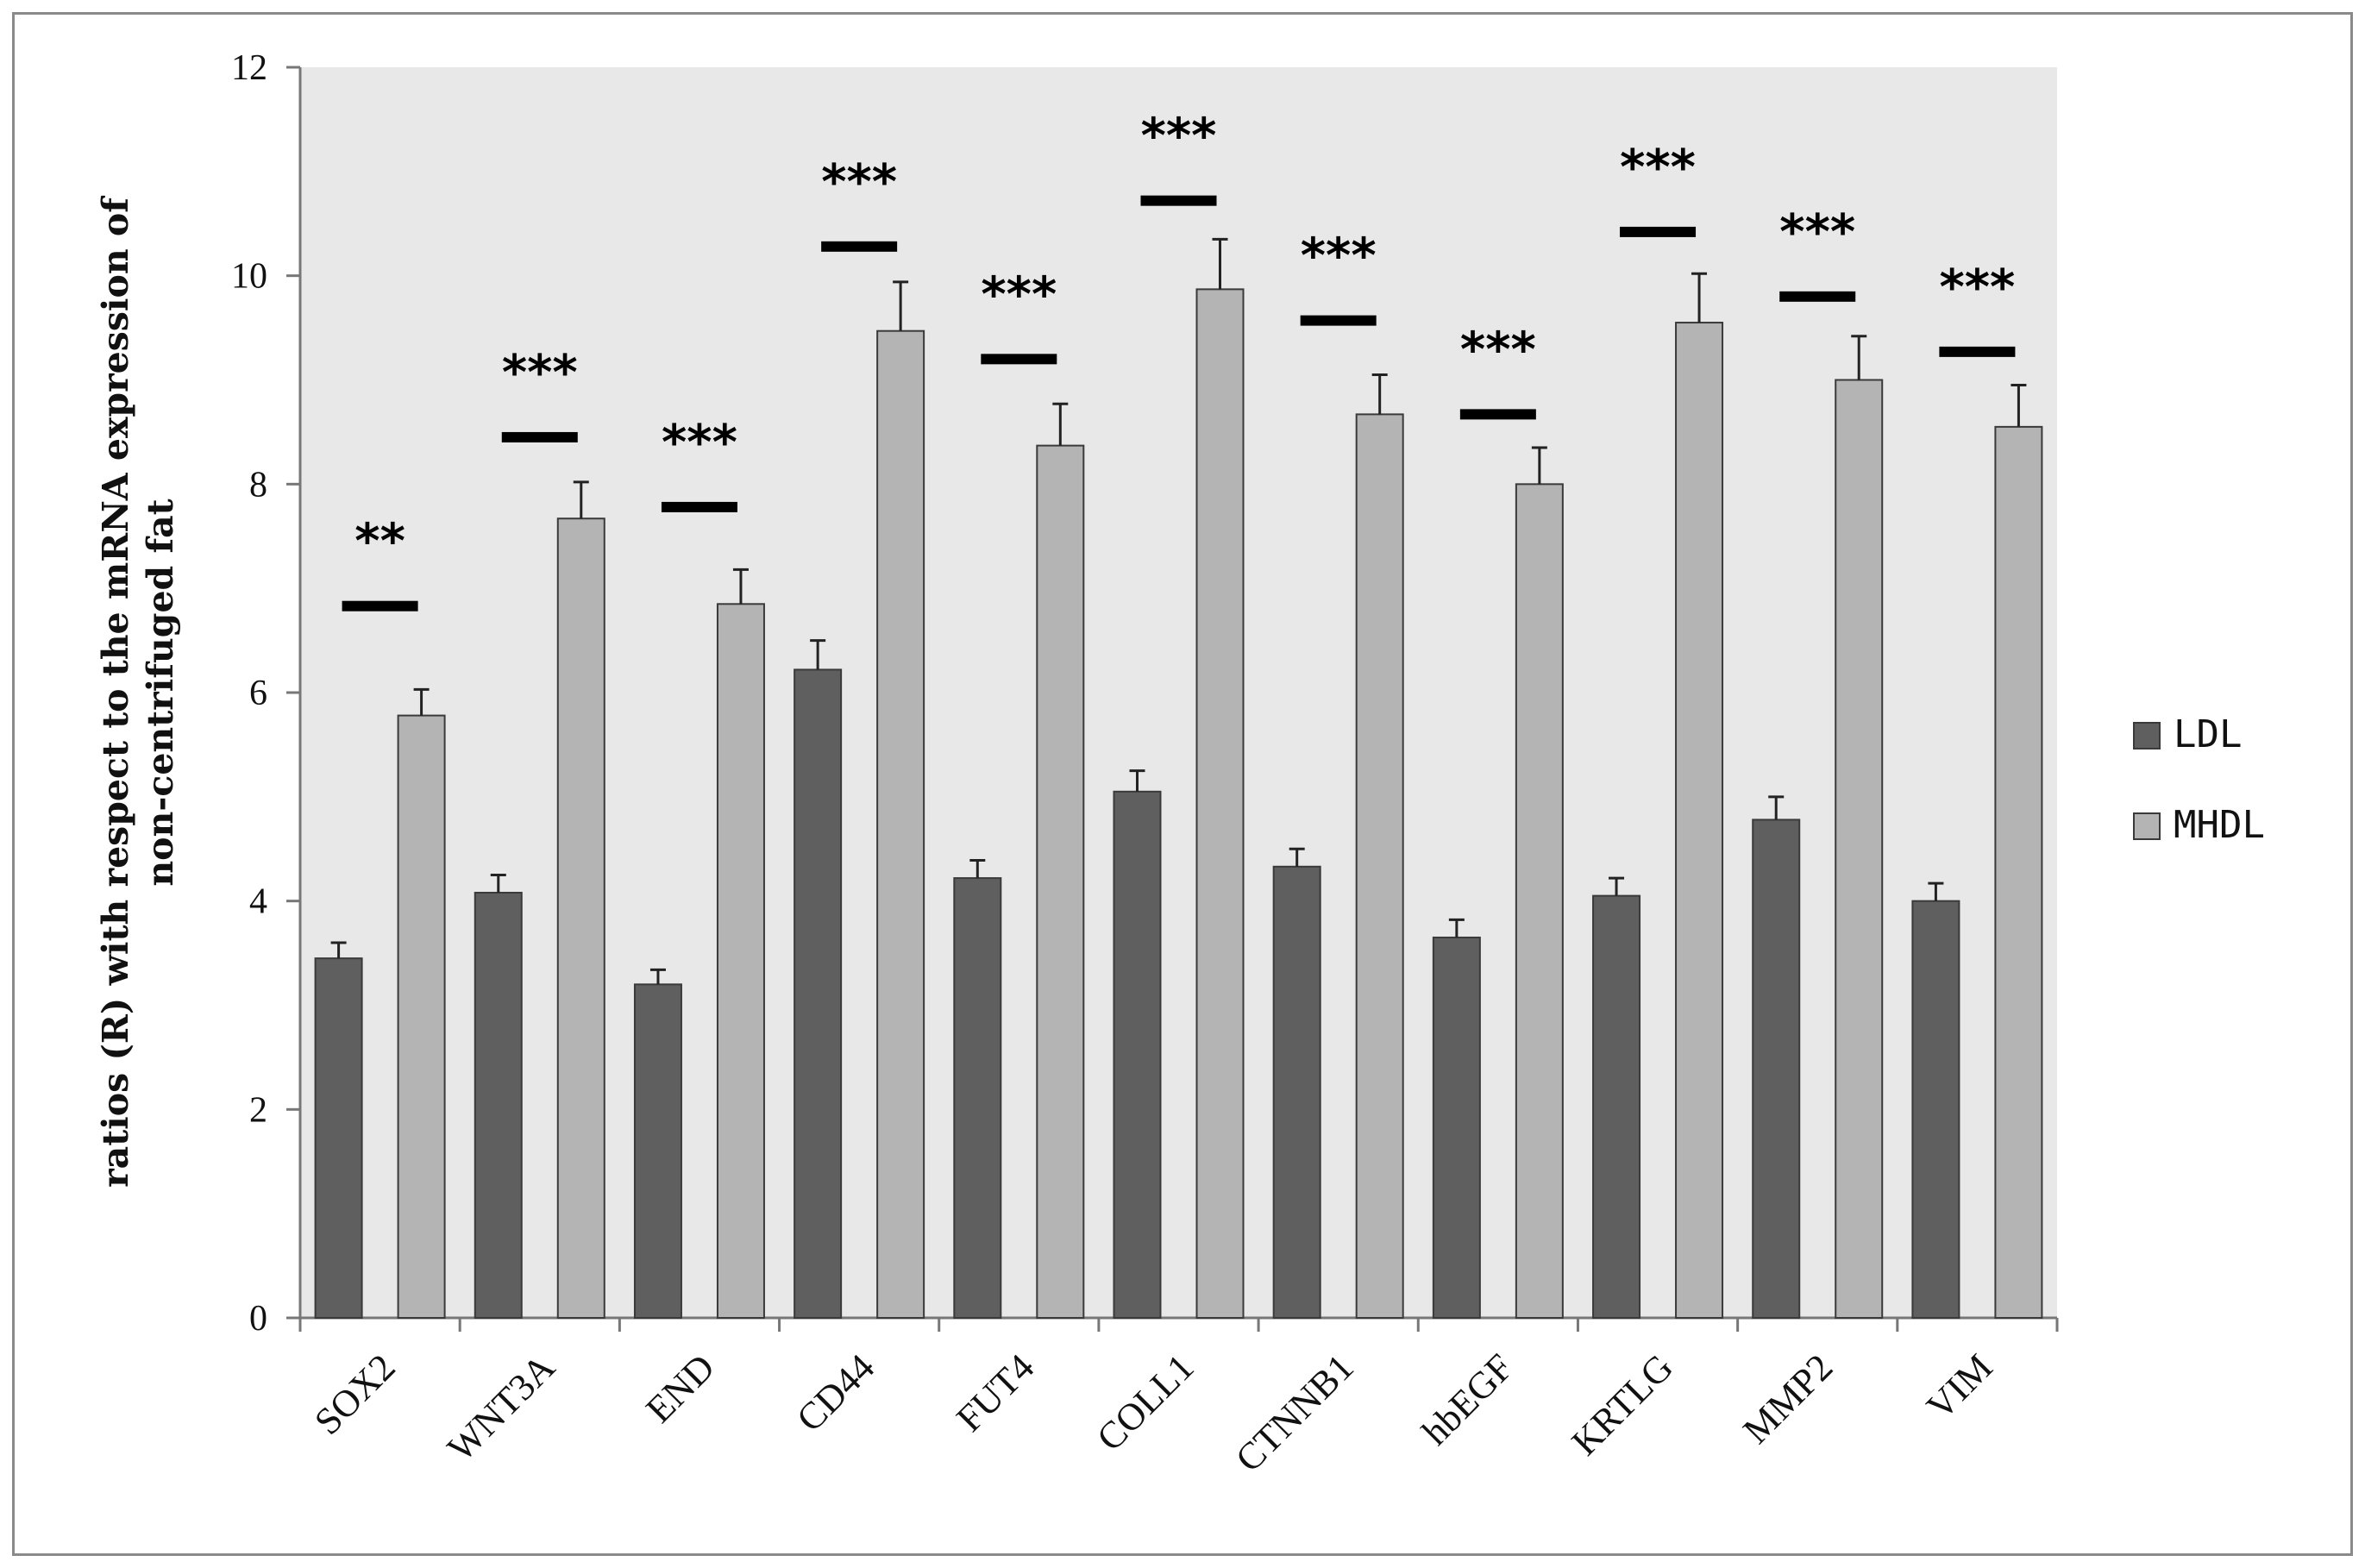  Describe the element at coordinates (258, 693) in the screenshot. I see `y-tick-label: 6` at that location.